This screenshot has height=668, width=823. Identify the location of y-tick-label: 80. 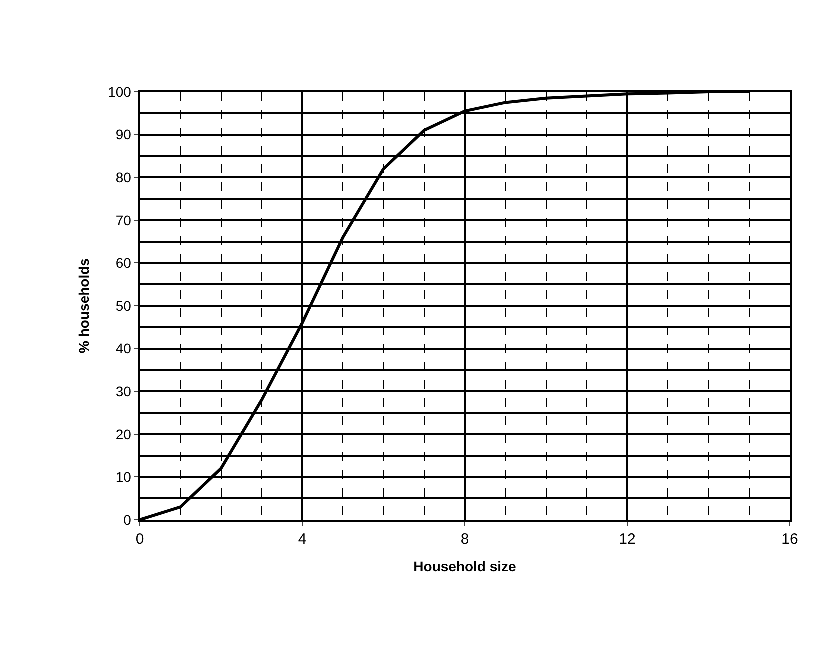
(124, 178).